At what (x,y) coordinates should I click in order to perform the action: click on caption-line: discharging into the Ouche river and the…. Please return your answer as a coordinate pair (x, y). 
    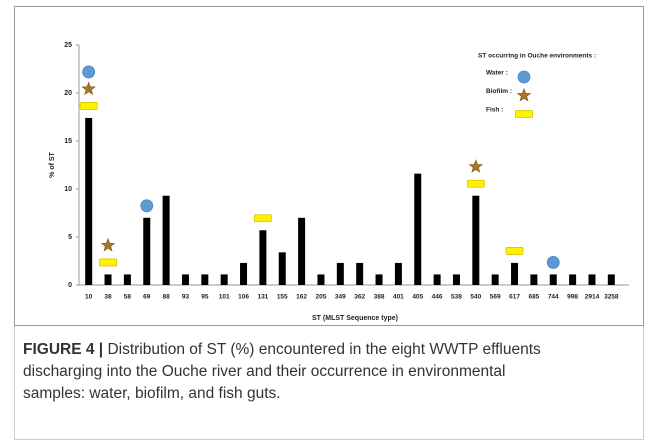
    Looking at the image, I should click on (264, 371).